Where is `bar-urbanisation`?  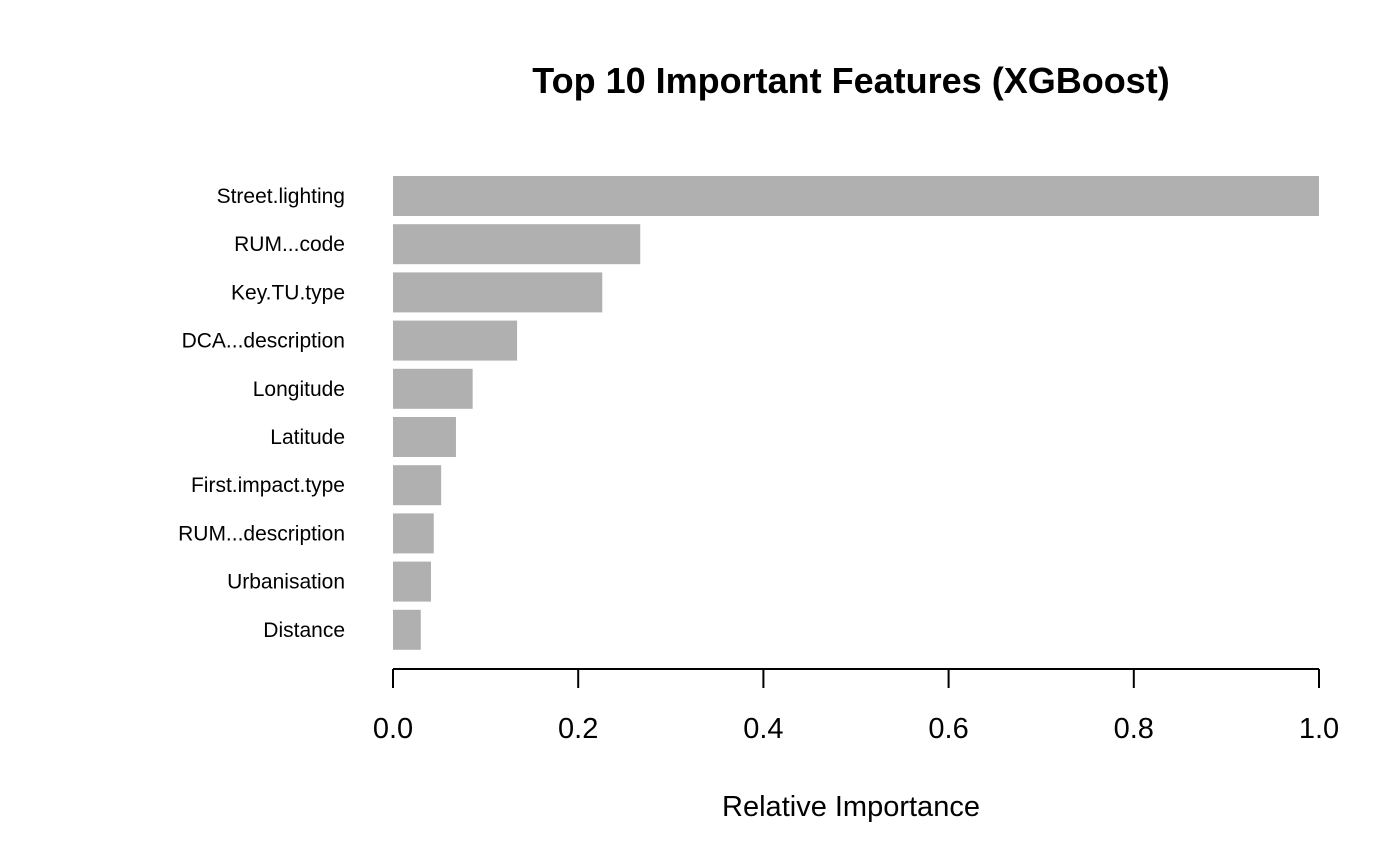
bar-urbanisation is located at coordinates (412, 581).